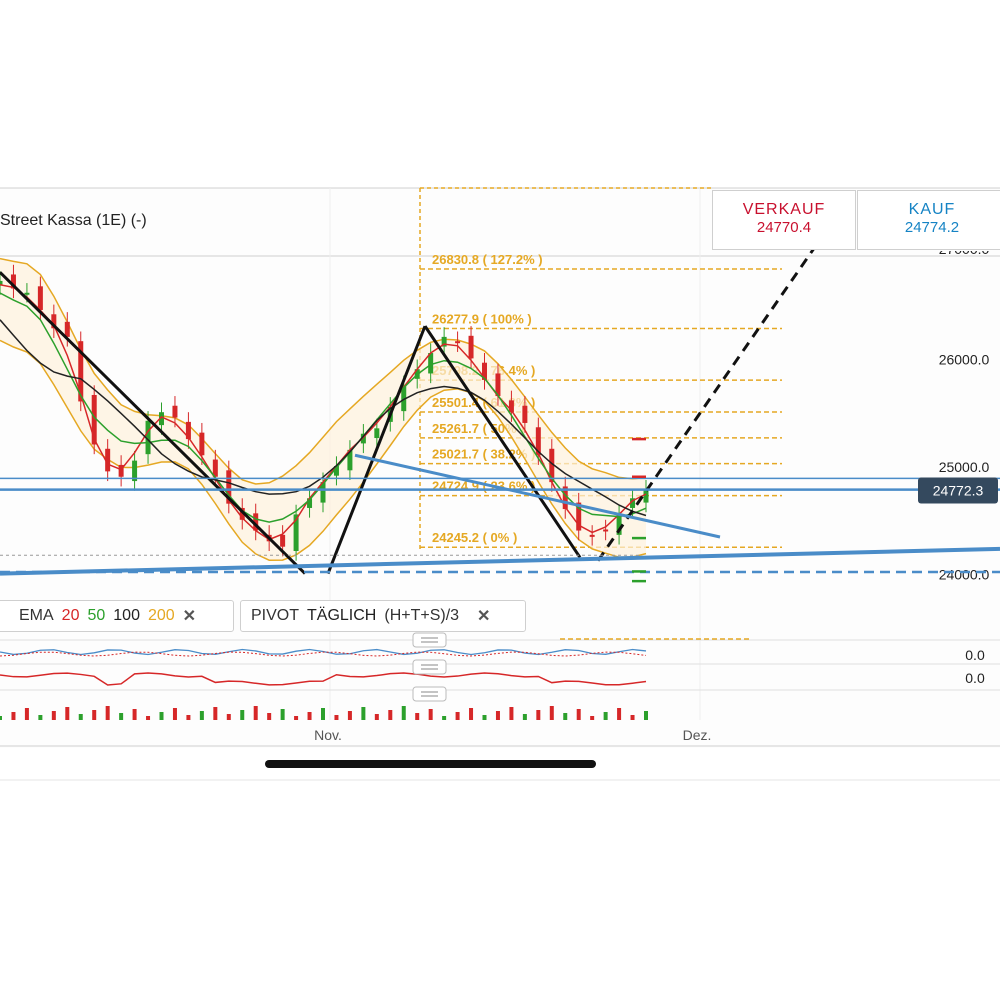 This screenshot has height=1000, width=1000. Describe the element at coordinates (975, 655) in the screenshot. I see `macd-value-label: 0.0` at that location.